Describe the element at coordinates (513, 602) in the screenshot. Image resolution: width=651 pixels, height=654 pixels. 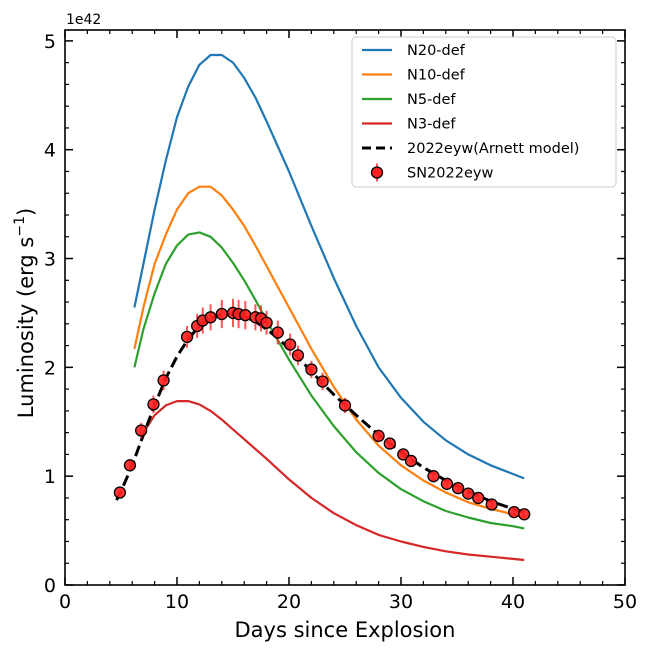
I see `x-tick-label: 40` at that location.